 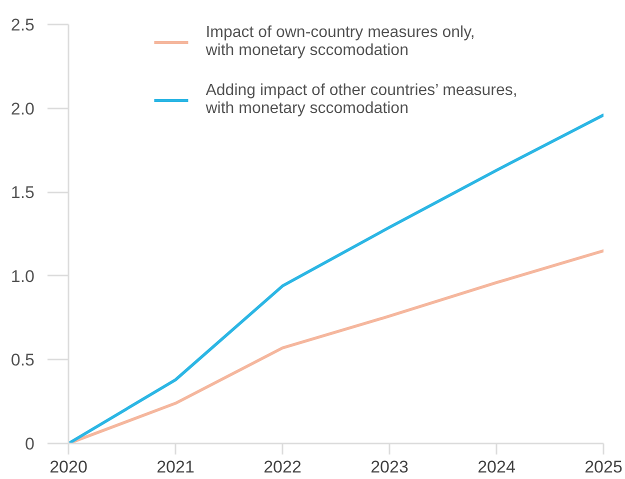 What do you see at coordinates (362, 100) in the screenshot?
I see `legend-label: Adding impact of other countries’ measures, with monetary sccomodation` at bounding box center [362, 100].